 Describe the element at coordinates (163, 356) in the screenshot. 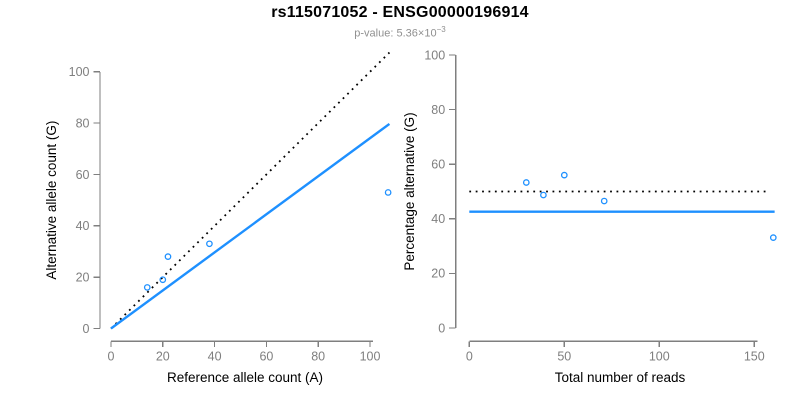

I see `x-tick-label: 20` at that location.